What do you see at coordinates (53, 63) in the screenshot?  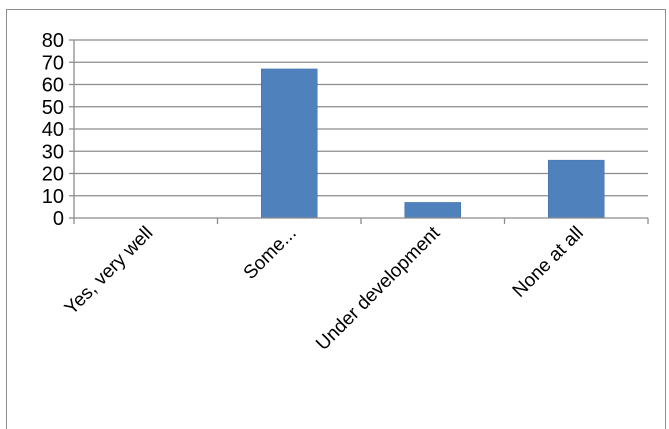 I see `y-tick-label: 70` at bounding box center [53, 63].